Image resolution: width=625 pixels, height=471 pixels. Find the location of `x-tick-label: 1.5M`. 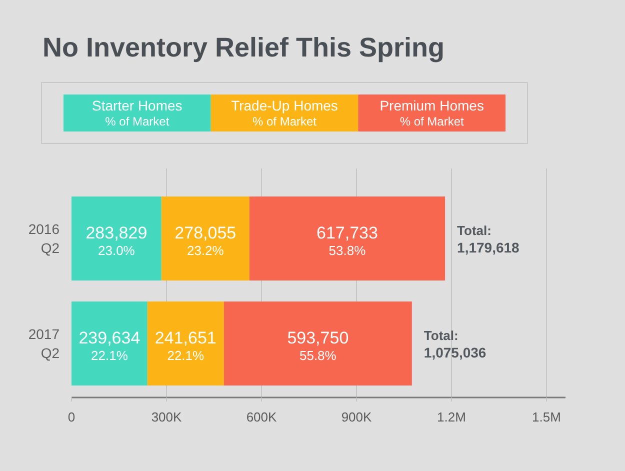

x-tick-label: 1.5M is located at coordinates (546, 417).